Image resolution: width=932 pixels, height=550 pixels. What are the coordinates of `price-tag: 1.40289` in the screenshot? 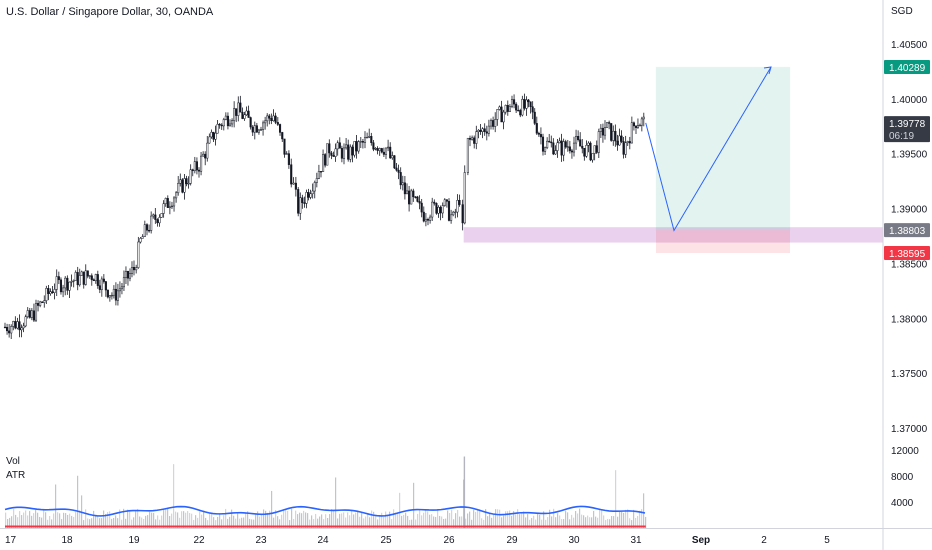 It's located at (907, 67).